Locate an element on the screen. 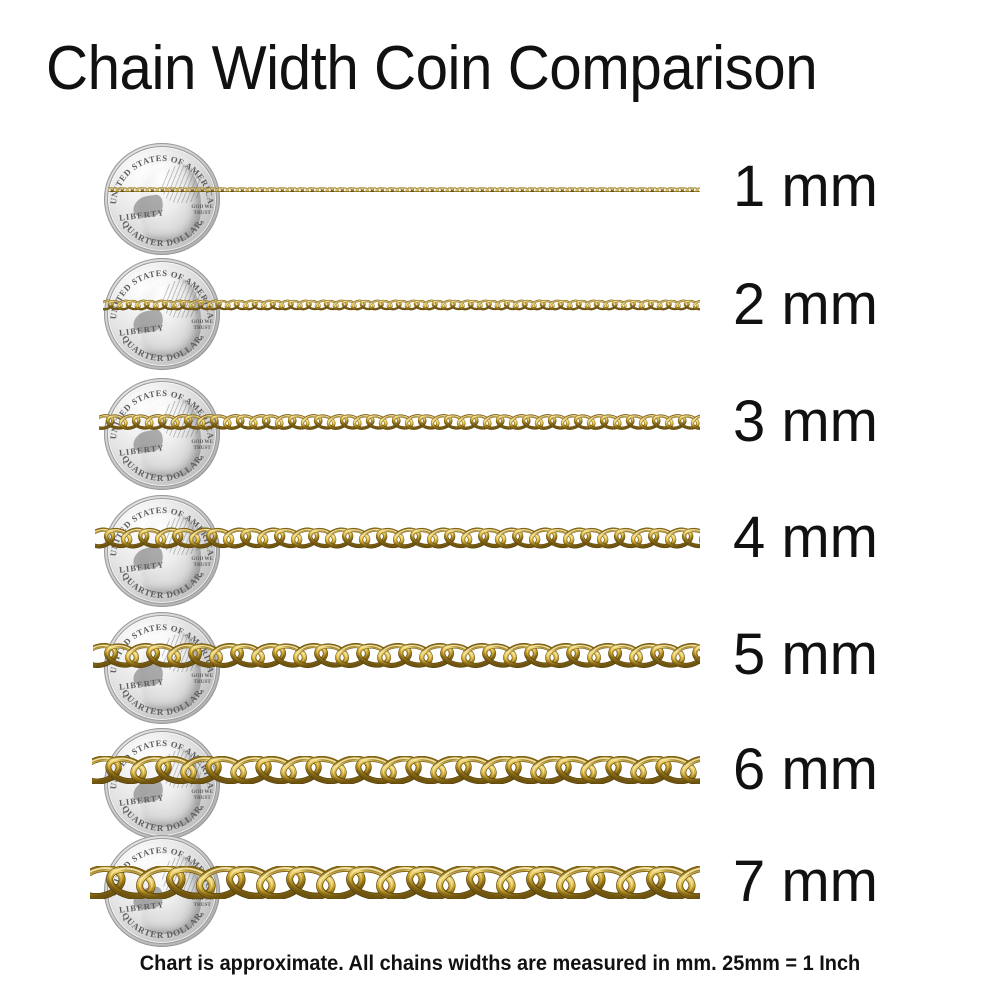  chain-swatch-3mm is located at coordinates (399, 422).